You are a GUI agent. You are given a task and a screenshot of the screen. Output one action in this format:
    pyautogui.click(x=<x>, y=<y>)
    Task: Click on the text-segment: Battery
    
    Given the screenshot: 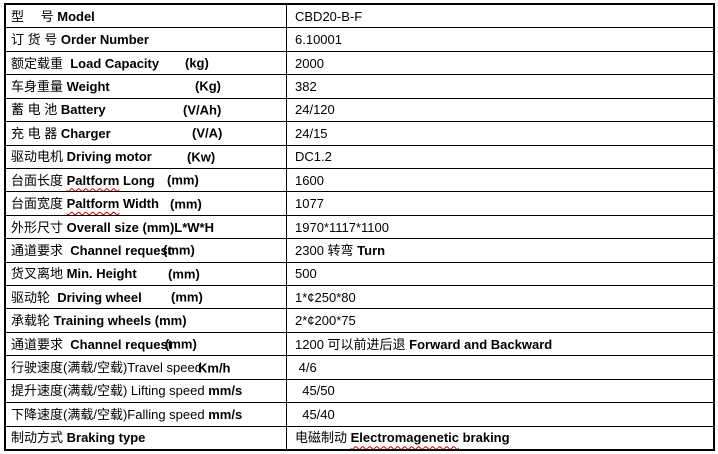 What is the action you would take?
    pyautogui.click(x=83, y=110)
    